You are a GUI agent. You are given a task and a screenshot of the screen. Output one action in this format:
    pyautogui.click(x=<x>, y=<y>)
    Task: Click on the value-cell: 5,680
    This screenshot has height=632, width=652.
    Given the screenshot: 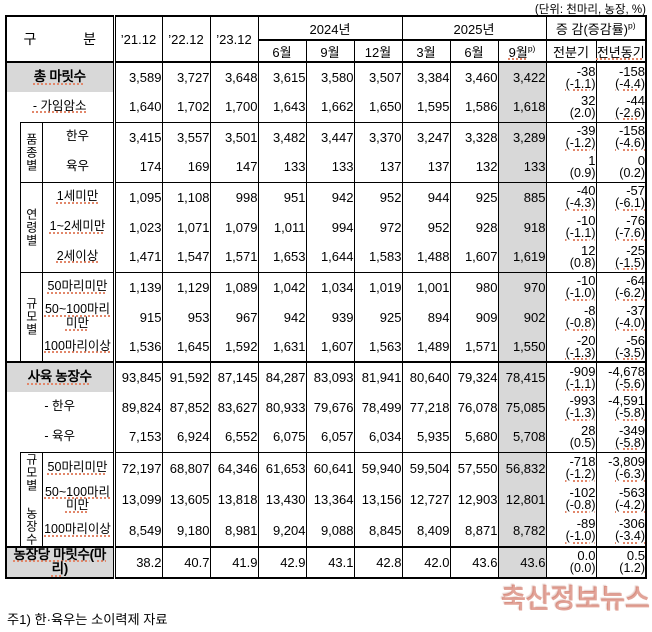 What is the action you would take?
    pyautogui.click(x=474, y=437)
    